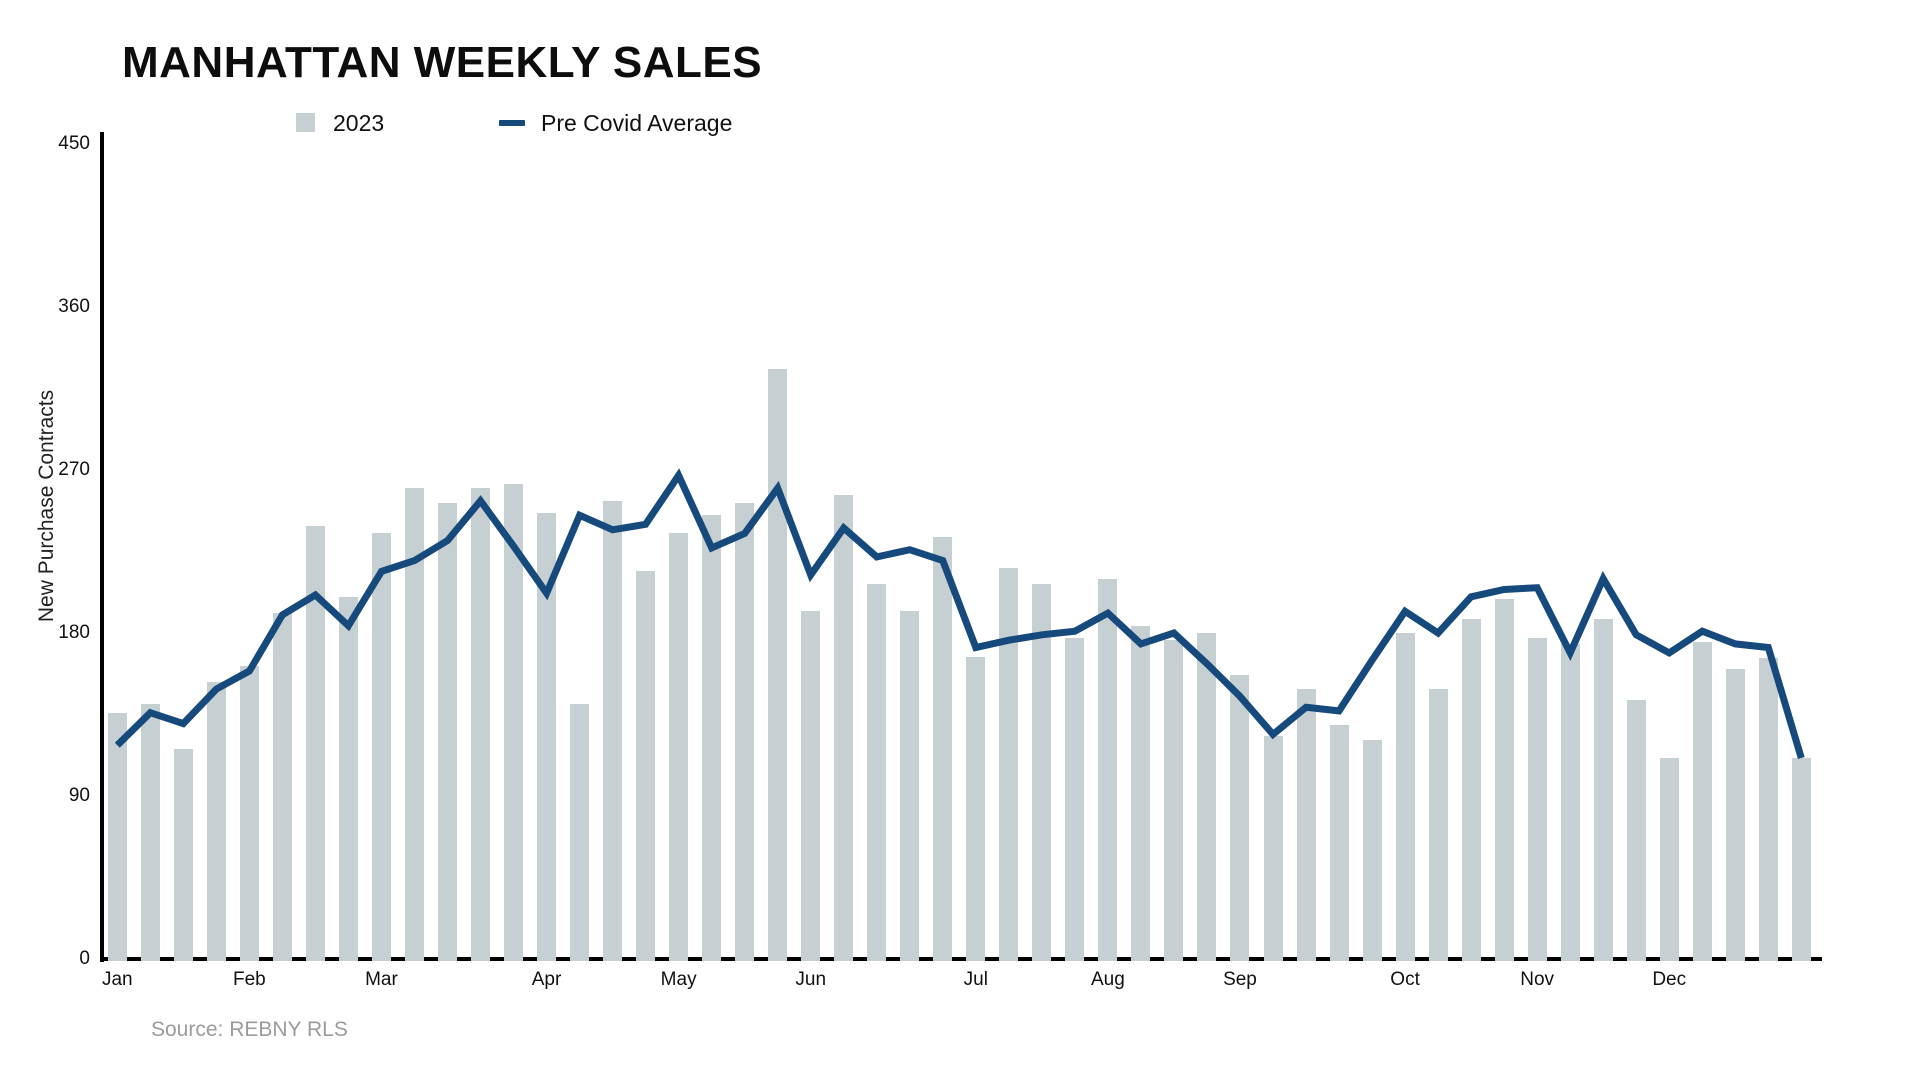 The height and width of the screenshot is (1080, 1920). I want to click on y-axis-title: New Purchase Contracts, so click(46, 506).